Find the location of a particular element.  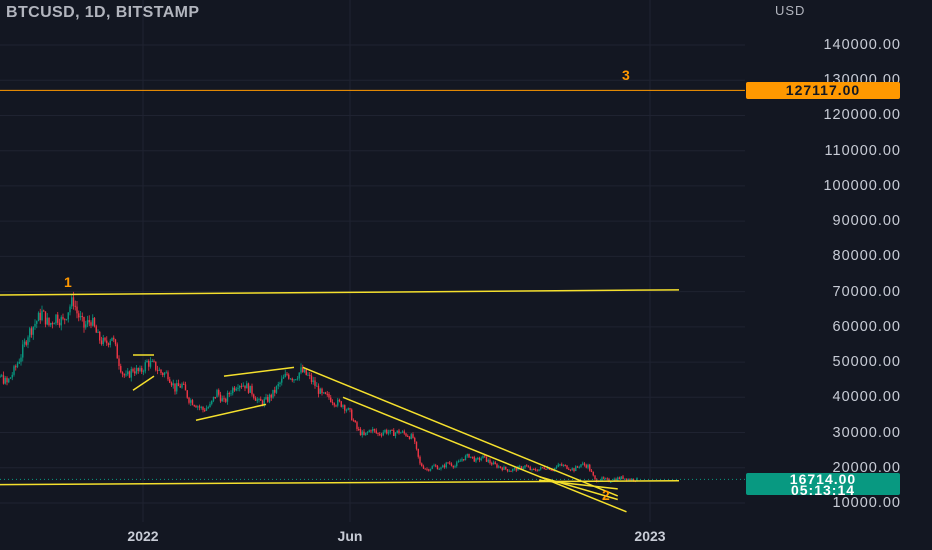

price-tick: 30000.00 is located at coordinates (866, 433).